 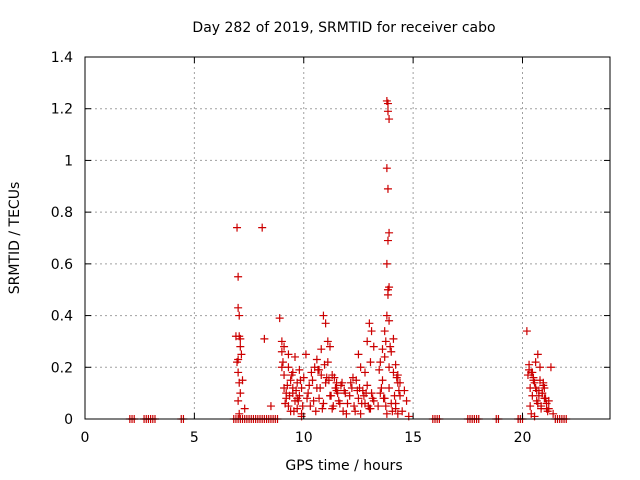 I want to click on y-axis-label: SRMTID / TECUs, so click(x=15, y=238).